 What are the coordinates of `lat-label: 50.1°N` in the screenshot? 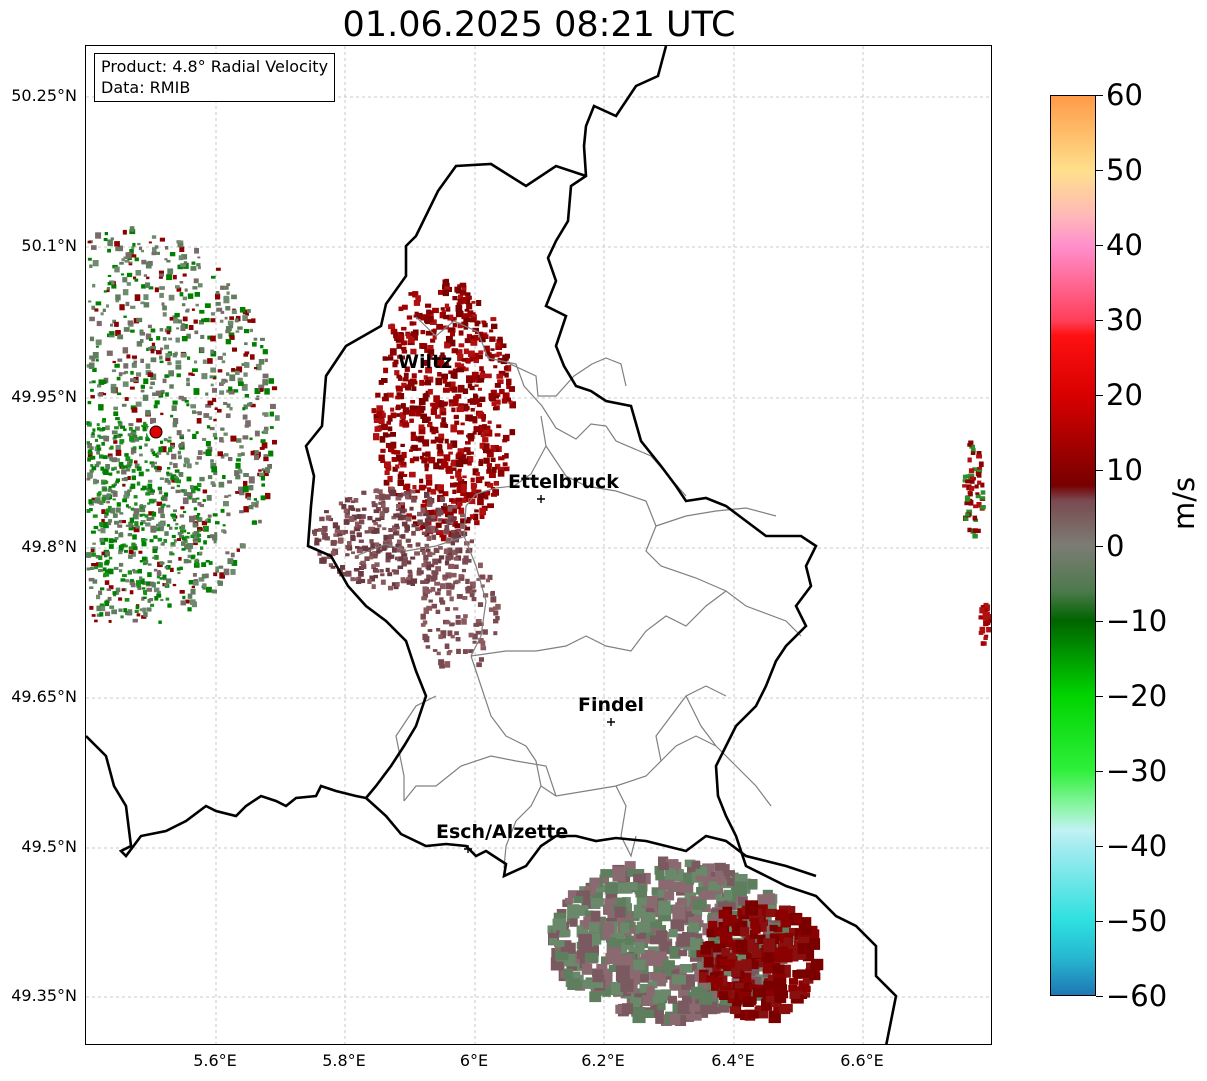 It's located at (49, 245).